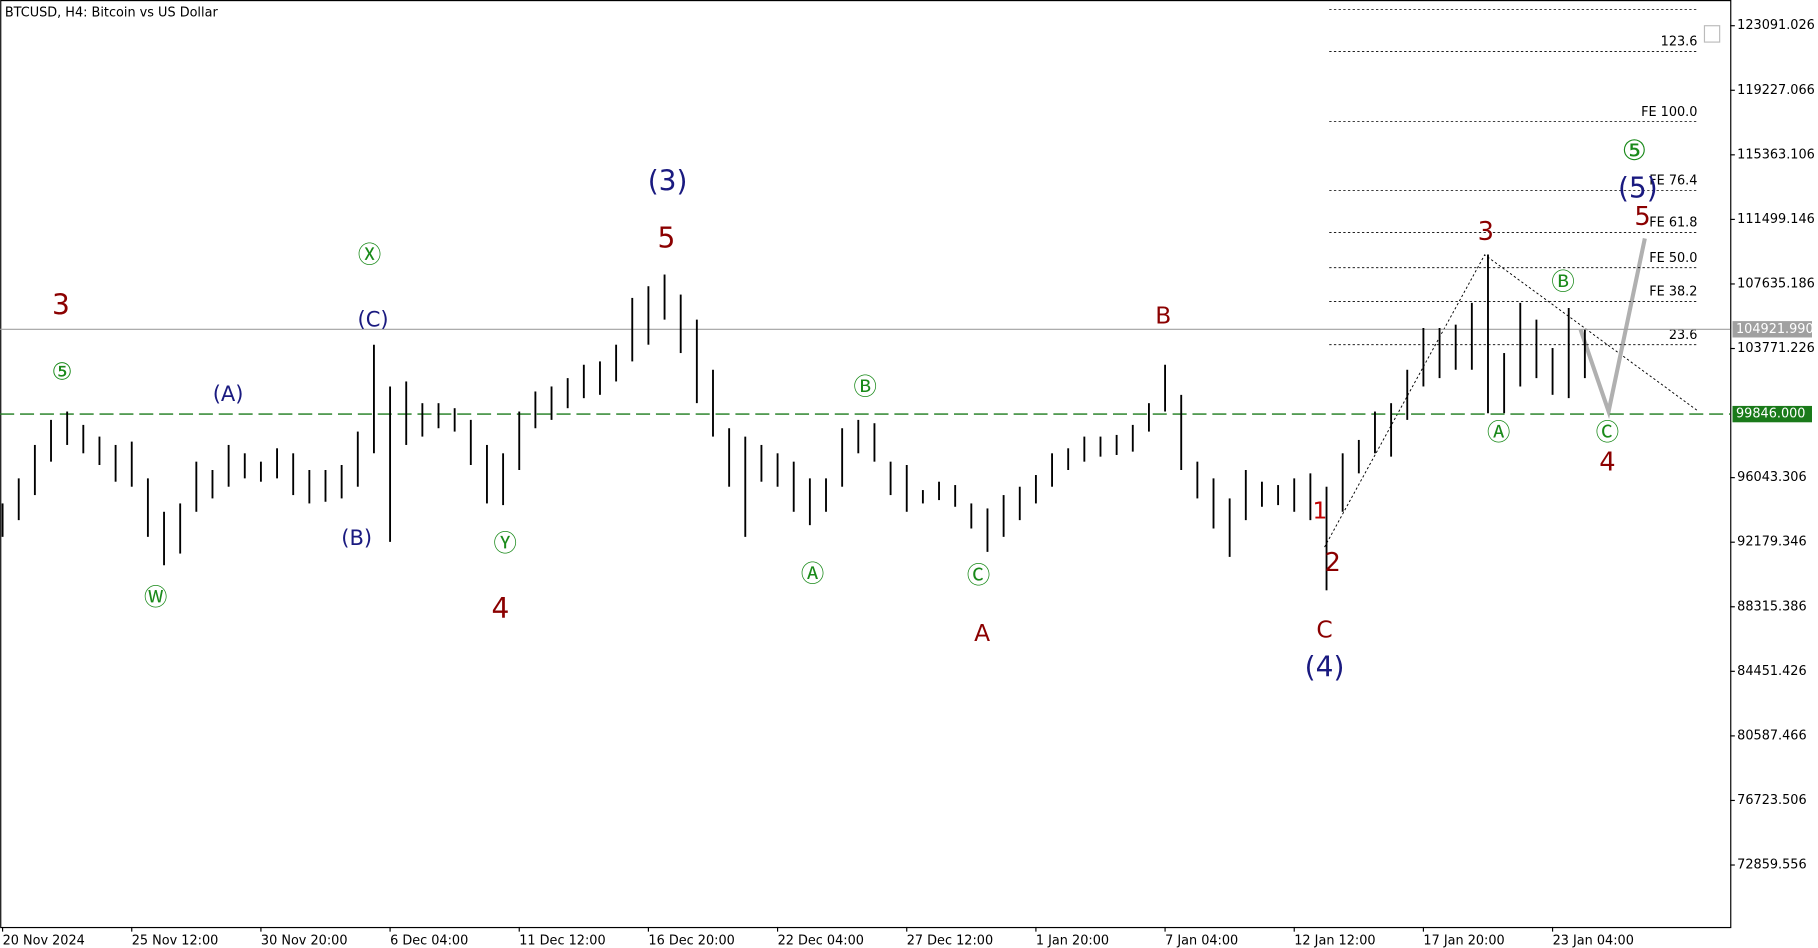 The image size is (1818, 948). I want to click on wave-label: A, so click(982, 633).